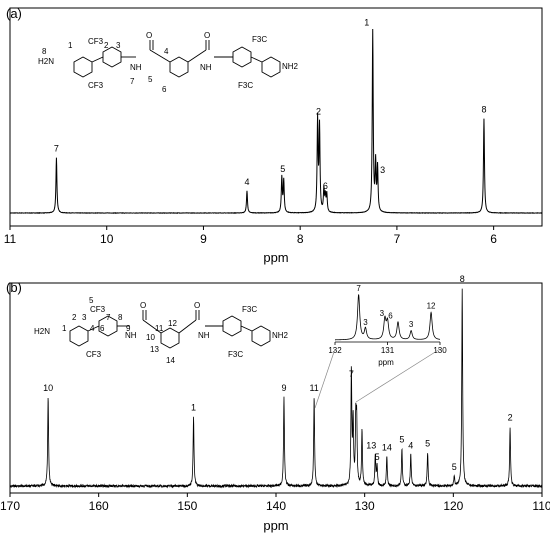  Describe the element at coordinates (397, 239) in the screenshot. I see `x-tick-label: 7` at that location.